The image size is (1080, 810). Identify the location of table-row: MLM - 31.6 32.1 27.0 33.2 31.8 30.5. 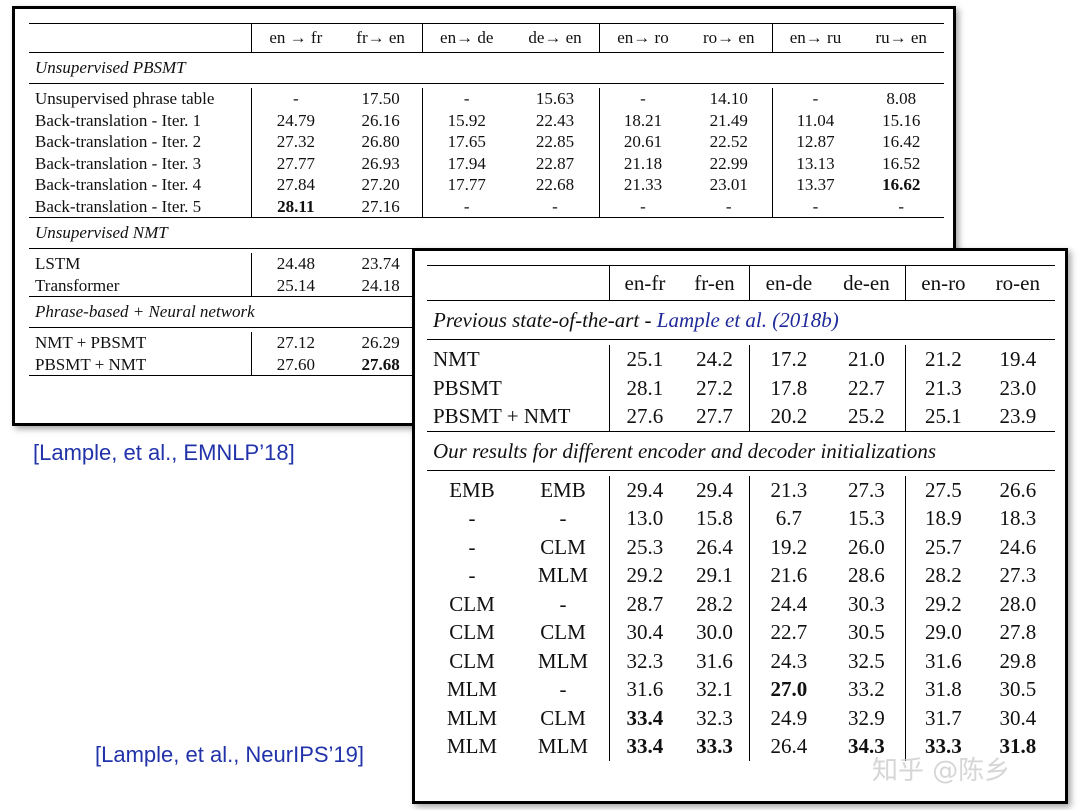
(741, 689).